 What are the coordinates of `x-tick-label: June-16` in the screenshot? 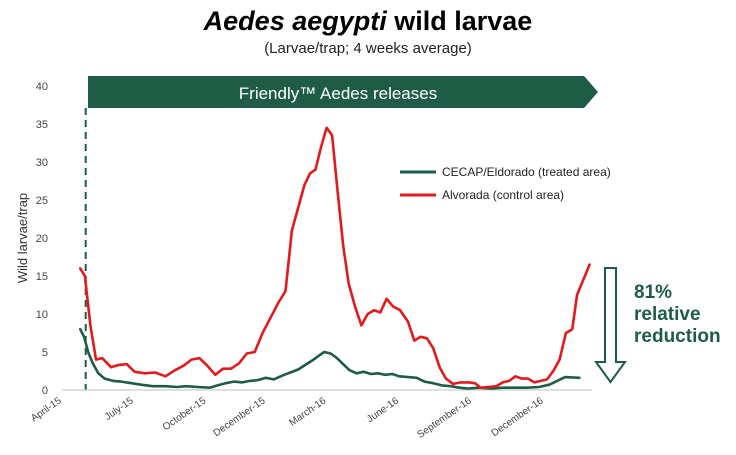 It's located at (383, 410).